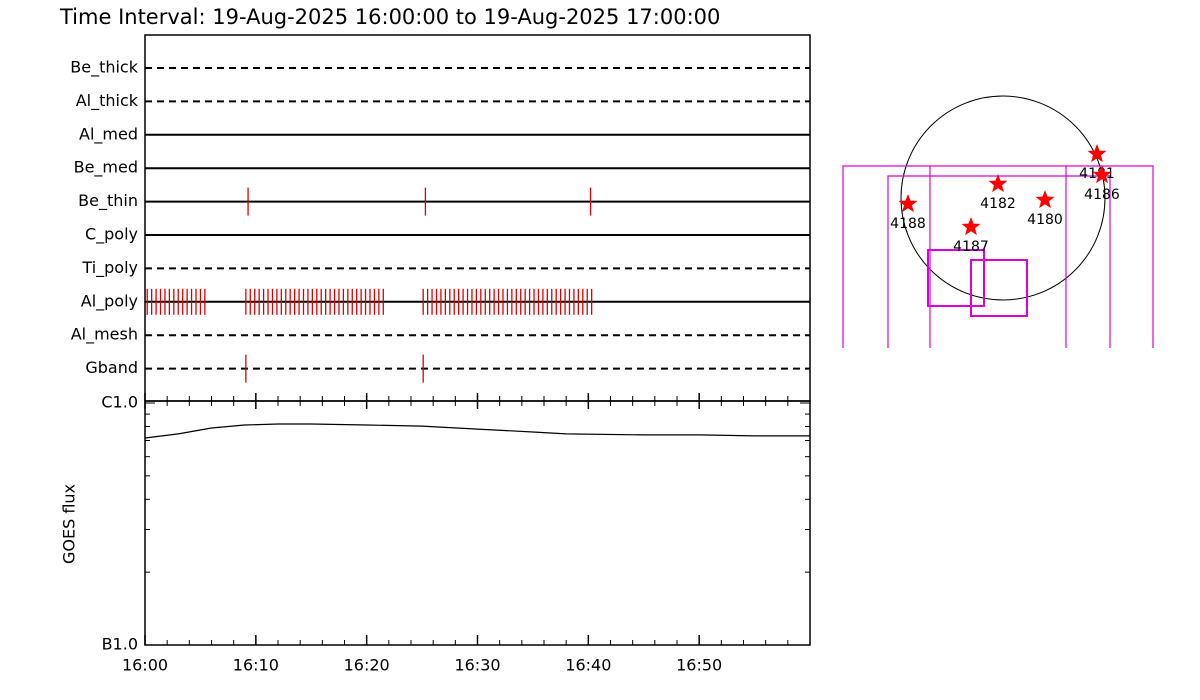 This screenshot has height=700, width=1200. What do you see at coordinates (908, 224) in the screenshot?
I see `active-region-label: 4188` at bounding box center [908, 224].